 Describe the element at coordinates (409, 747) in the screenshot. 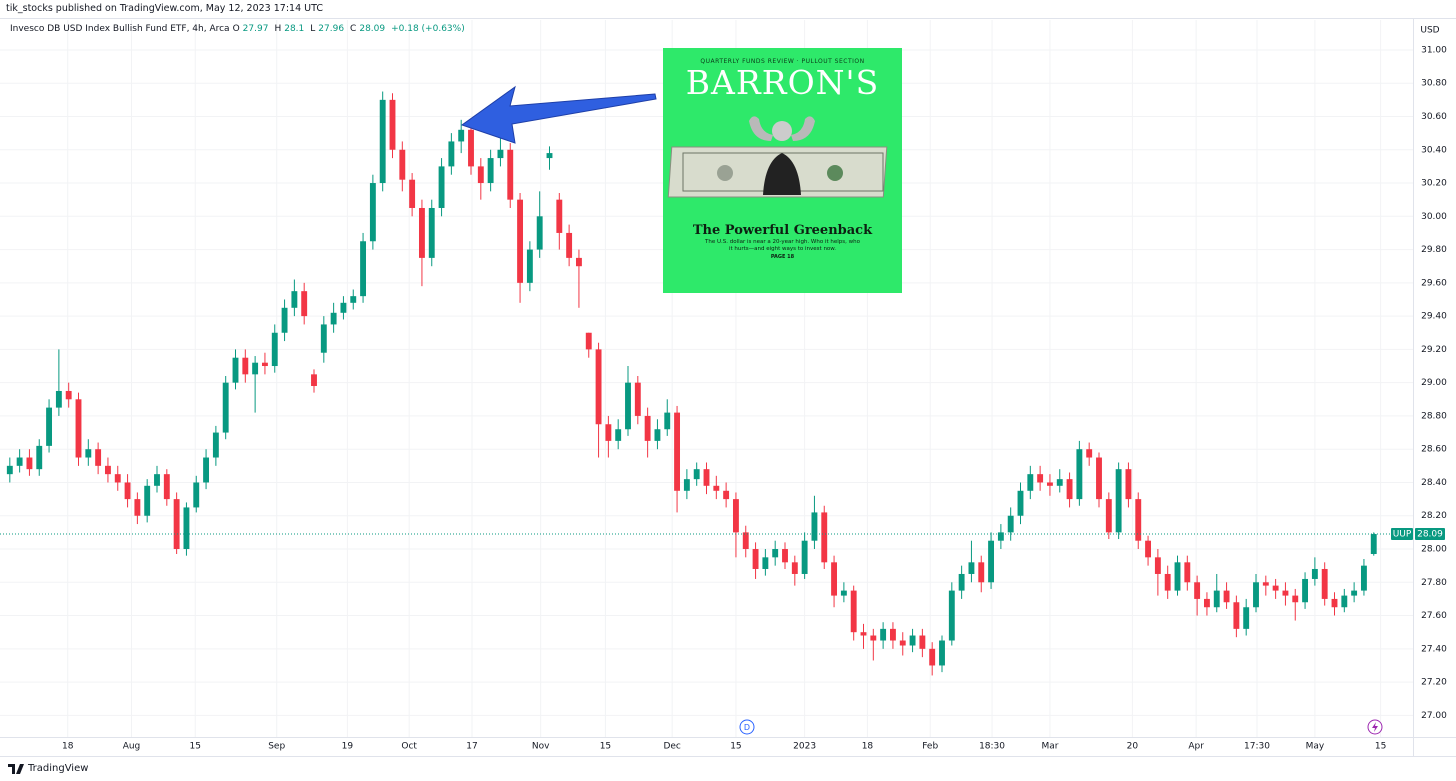

I see `x-tick-label: Oct` at that location.